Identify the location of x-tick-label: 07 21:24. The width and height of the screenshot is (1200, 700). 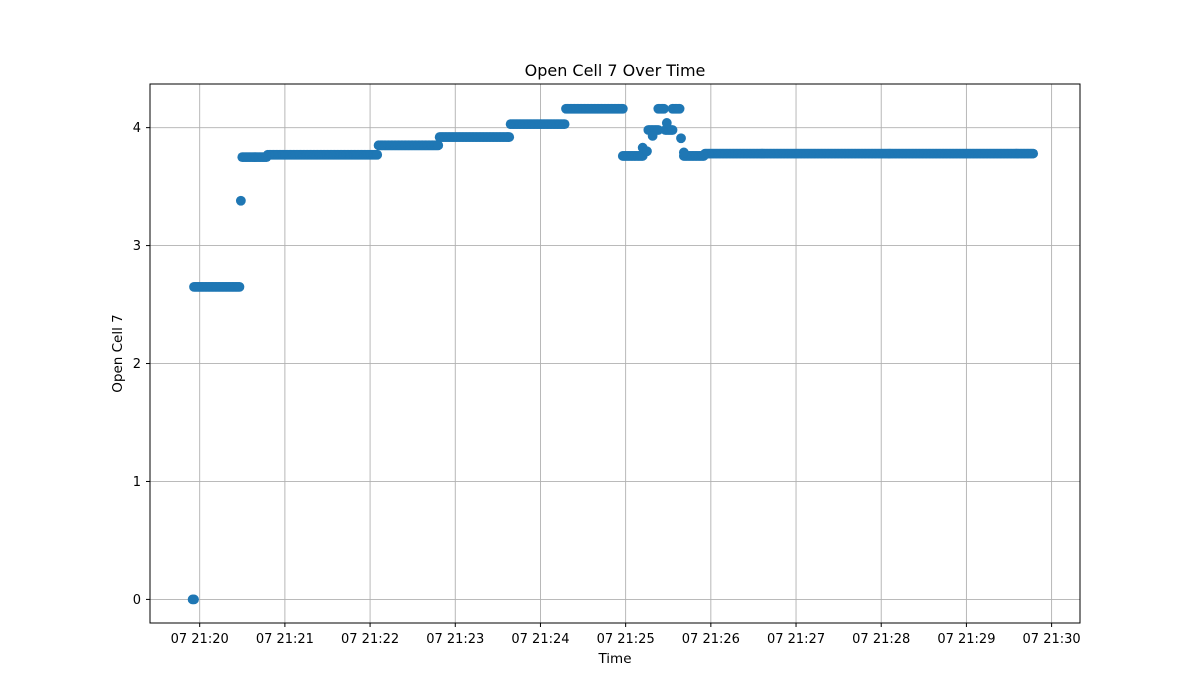
(540, 639).